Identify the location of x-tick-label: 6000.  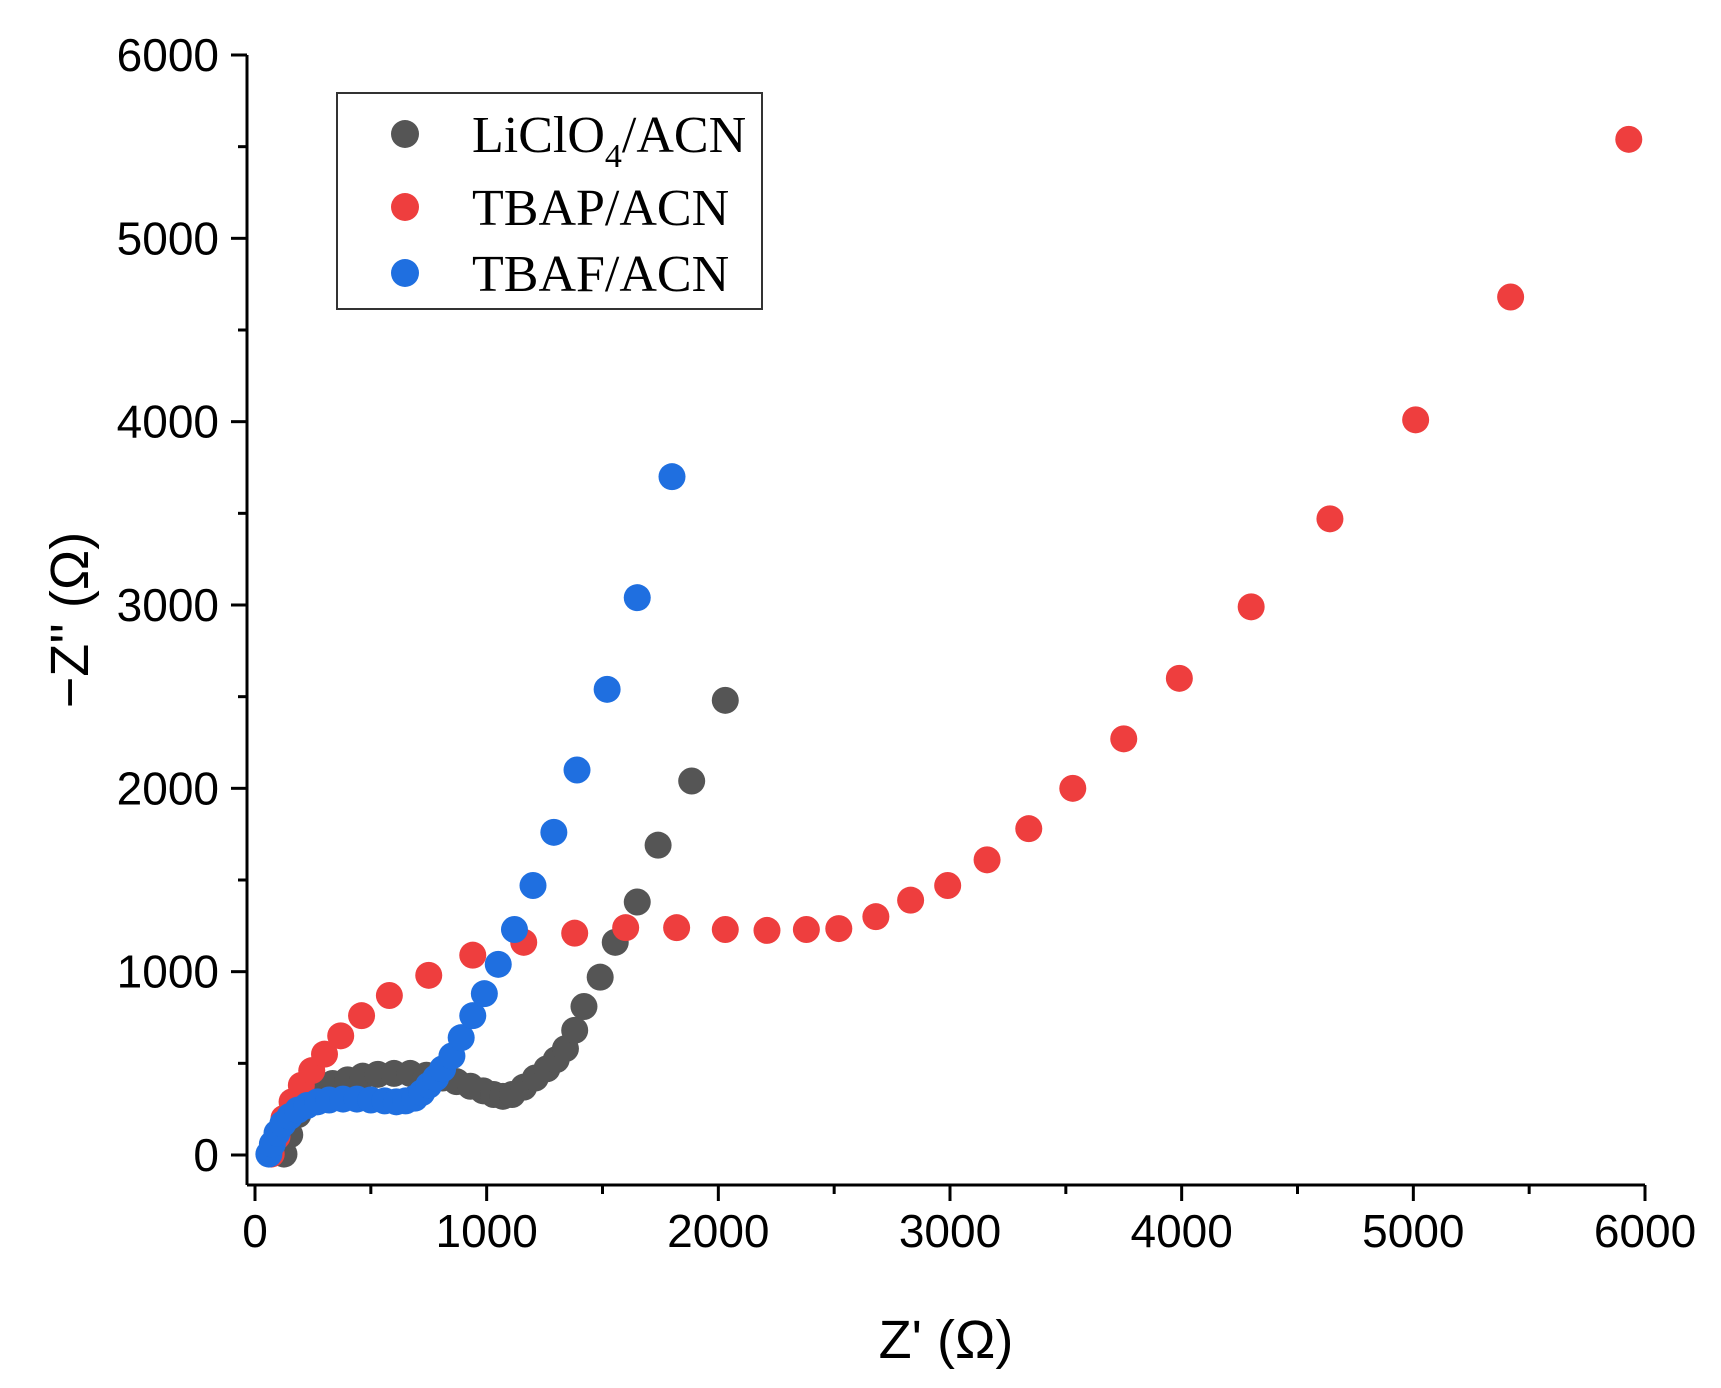
(1645, 1231).